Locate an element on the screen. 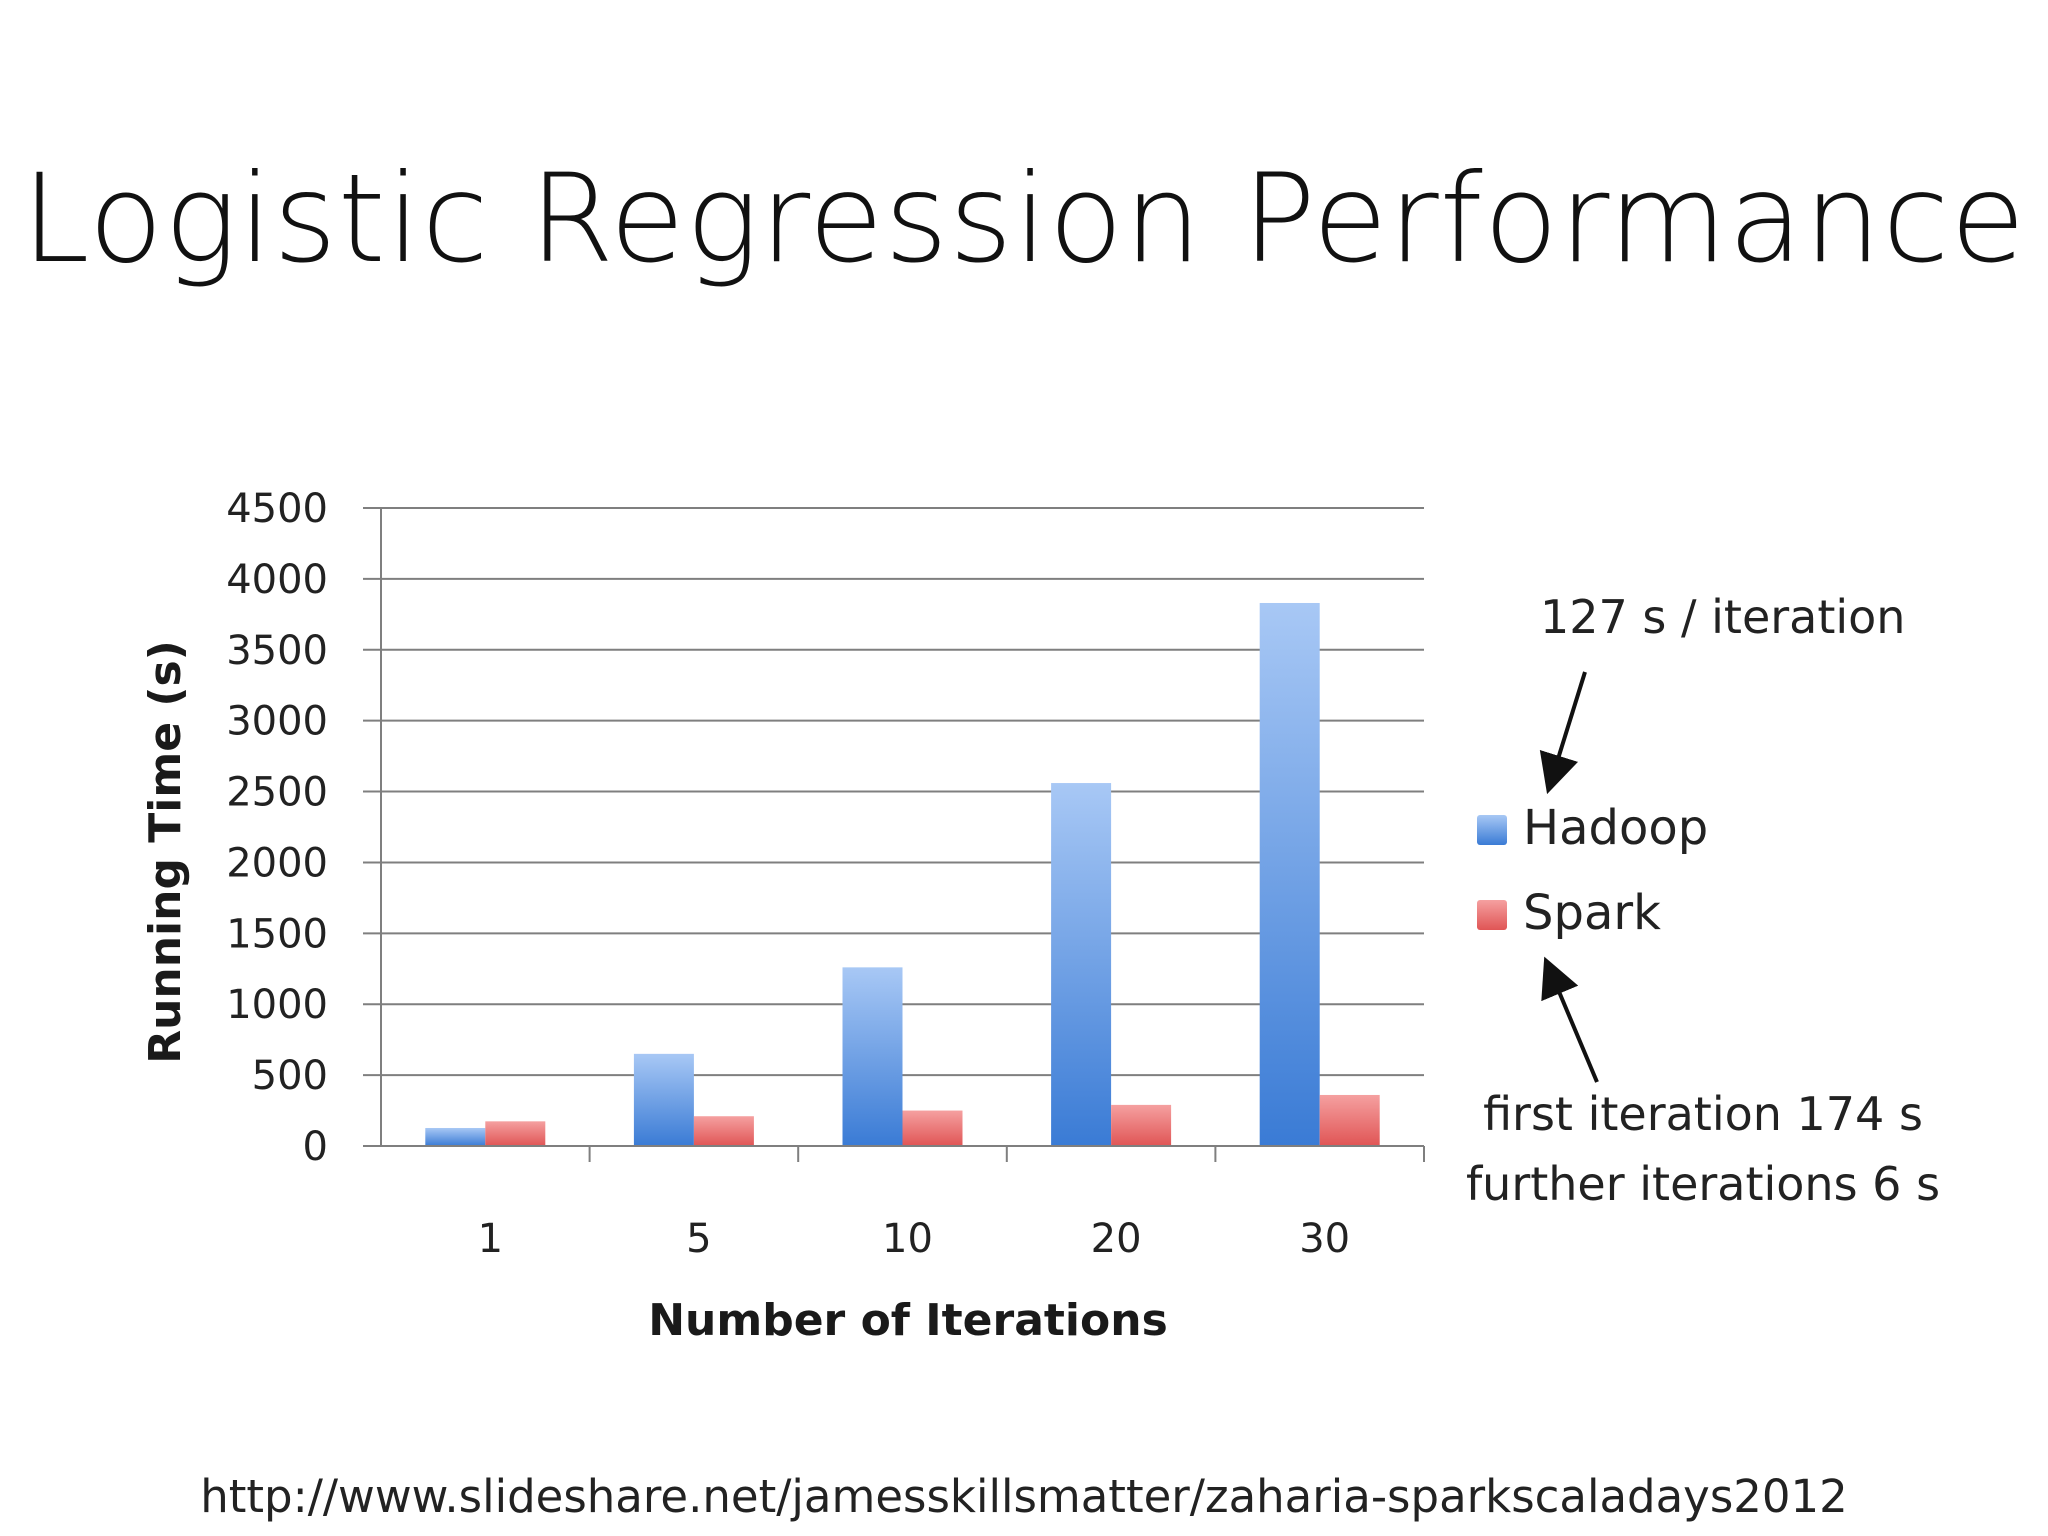 The image size is (2048, 1536). x-axis-title: Number of Iterations is located at coordinates (908, 1320).